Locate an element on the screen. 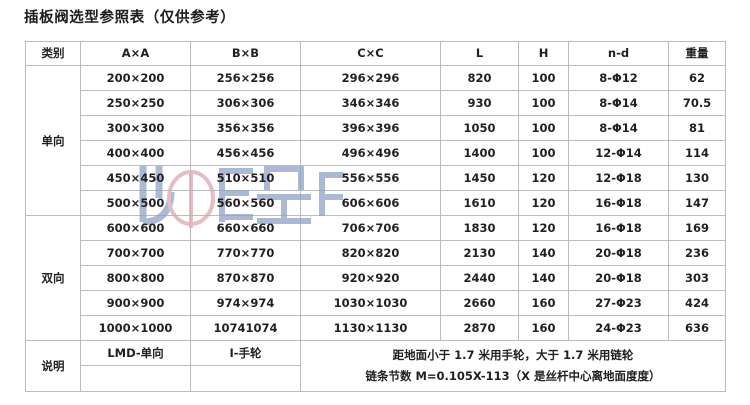 This screenshot has width=750, height=405. cell-aa: 800×800 is located at coordinates (135, 278).